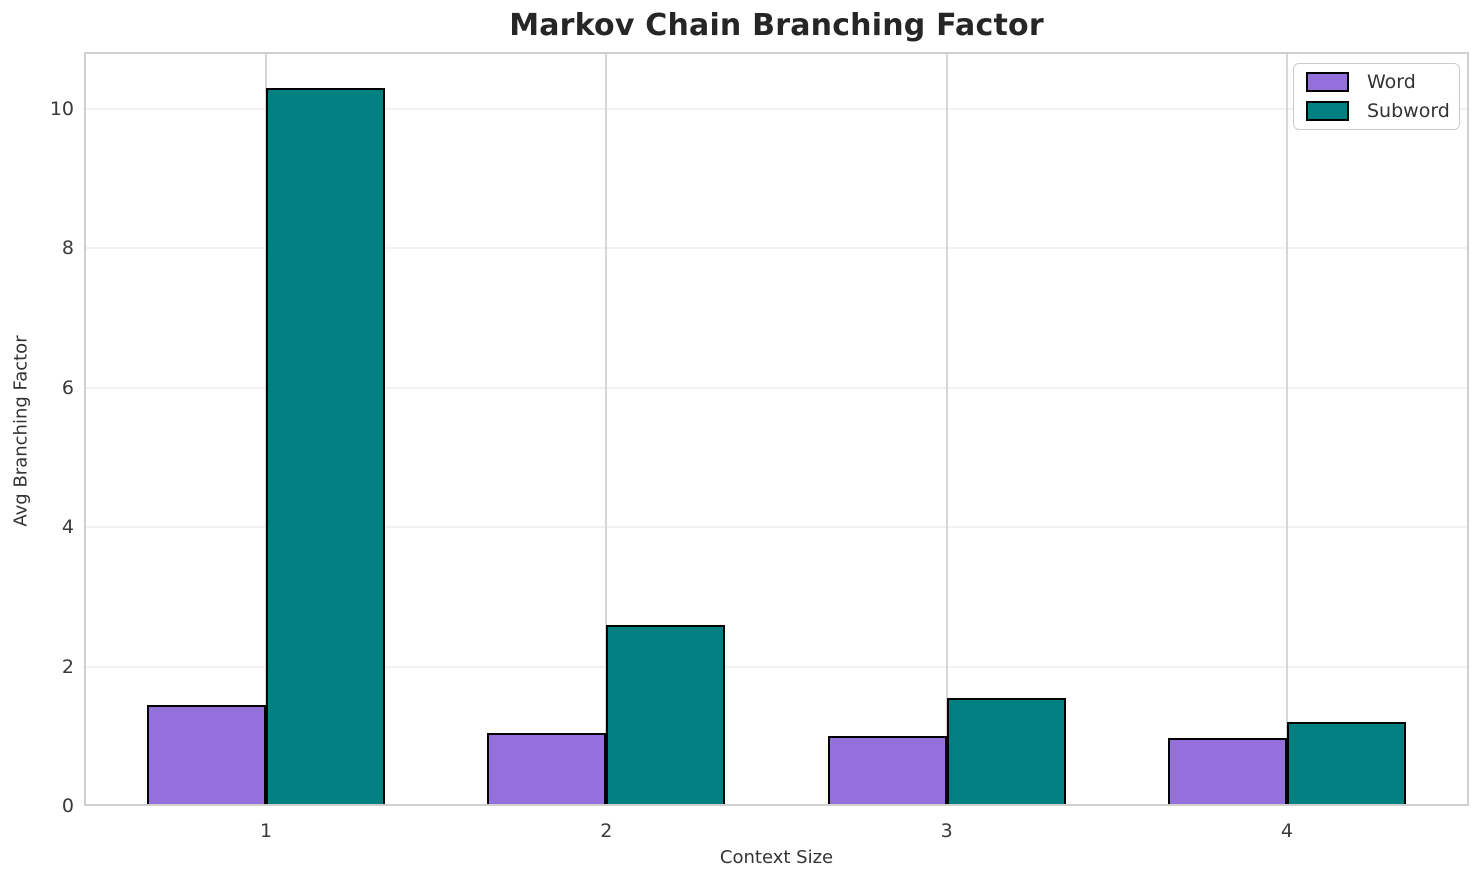 The image size is (1484, 885). Describe the element at coordinates (21, 431) in the screenshot. I see `y-axis-label: Avg Branching Factor` at that location.